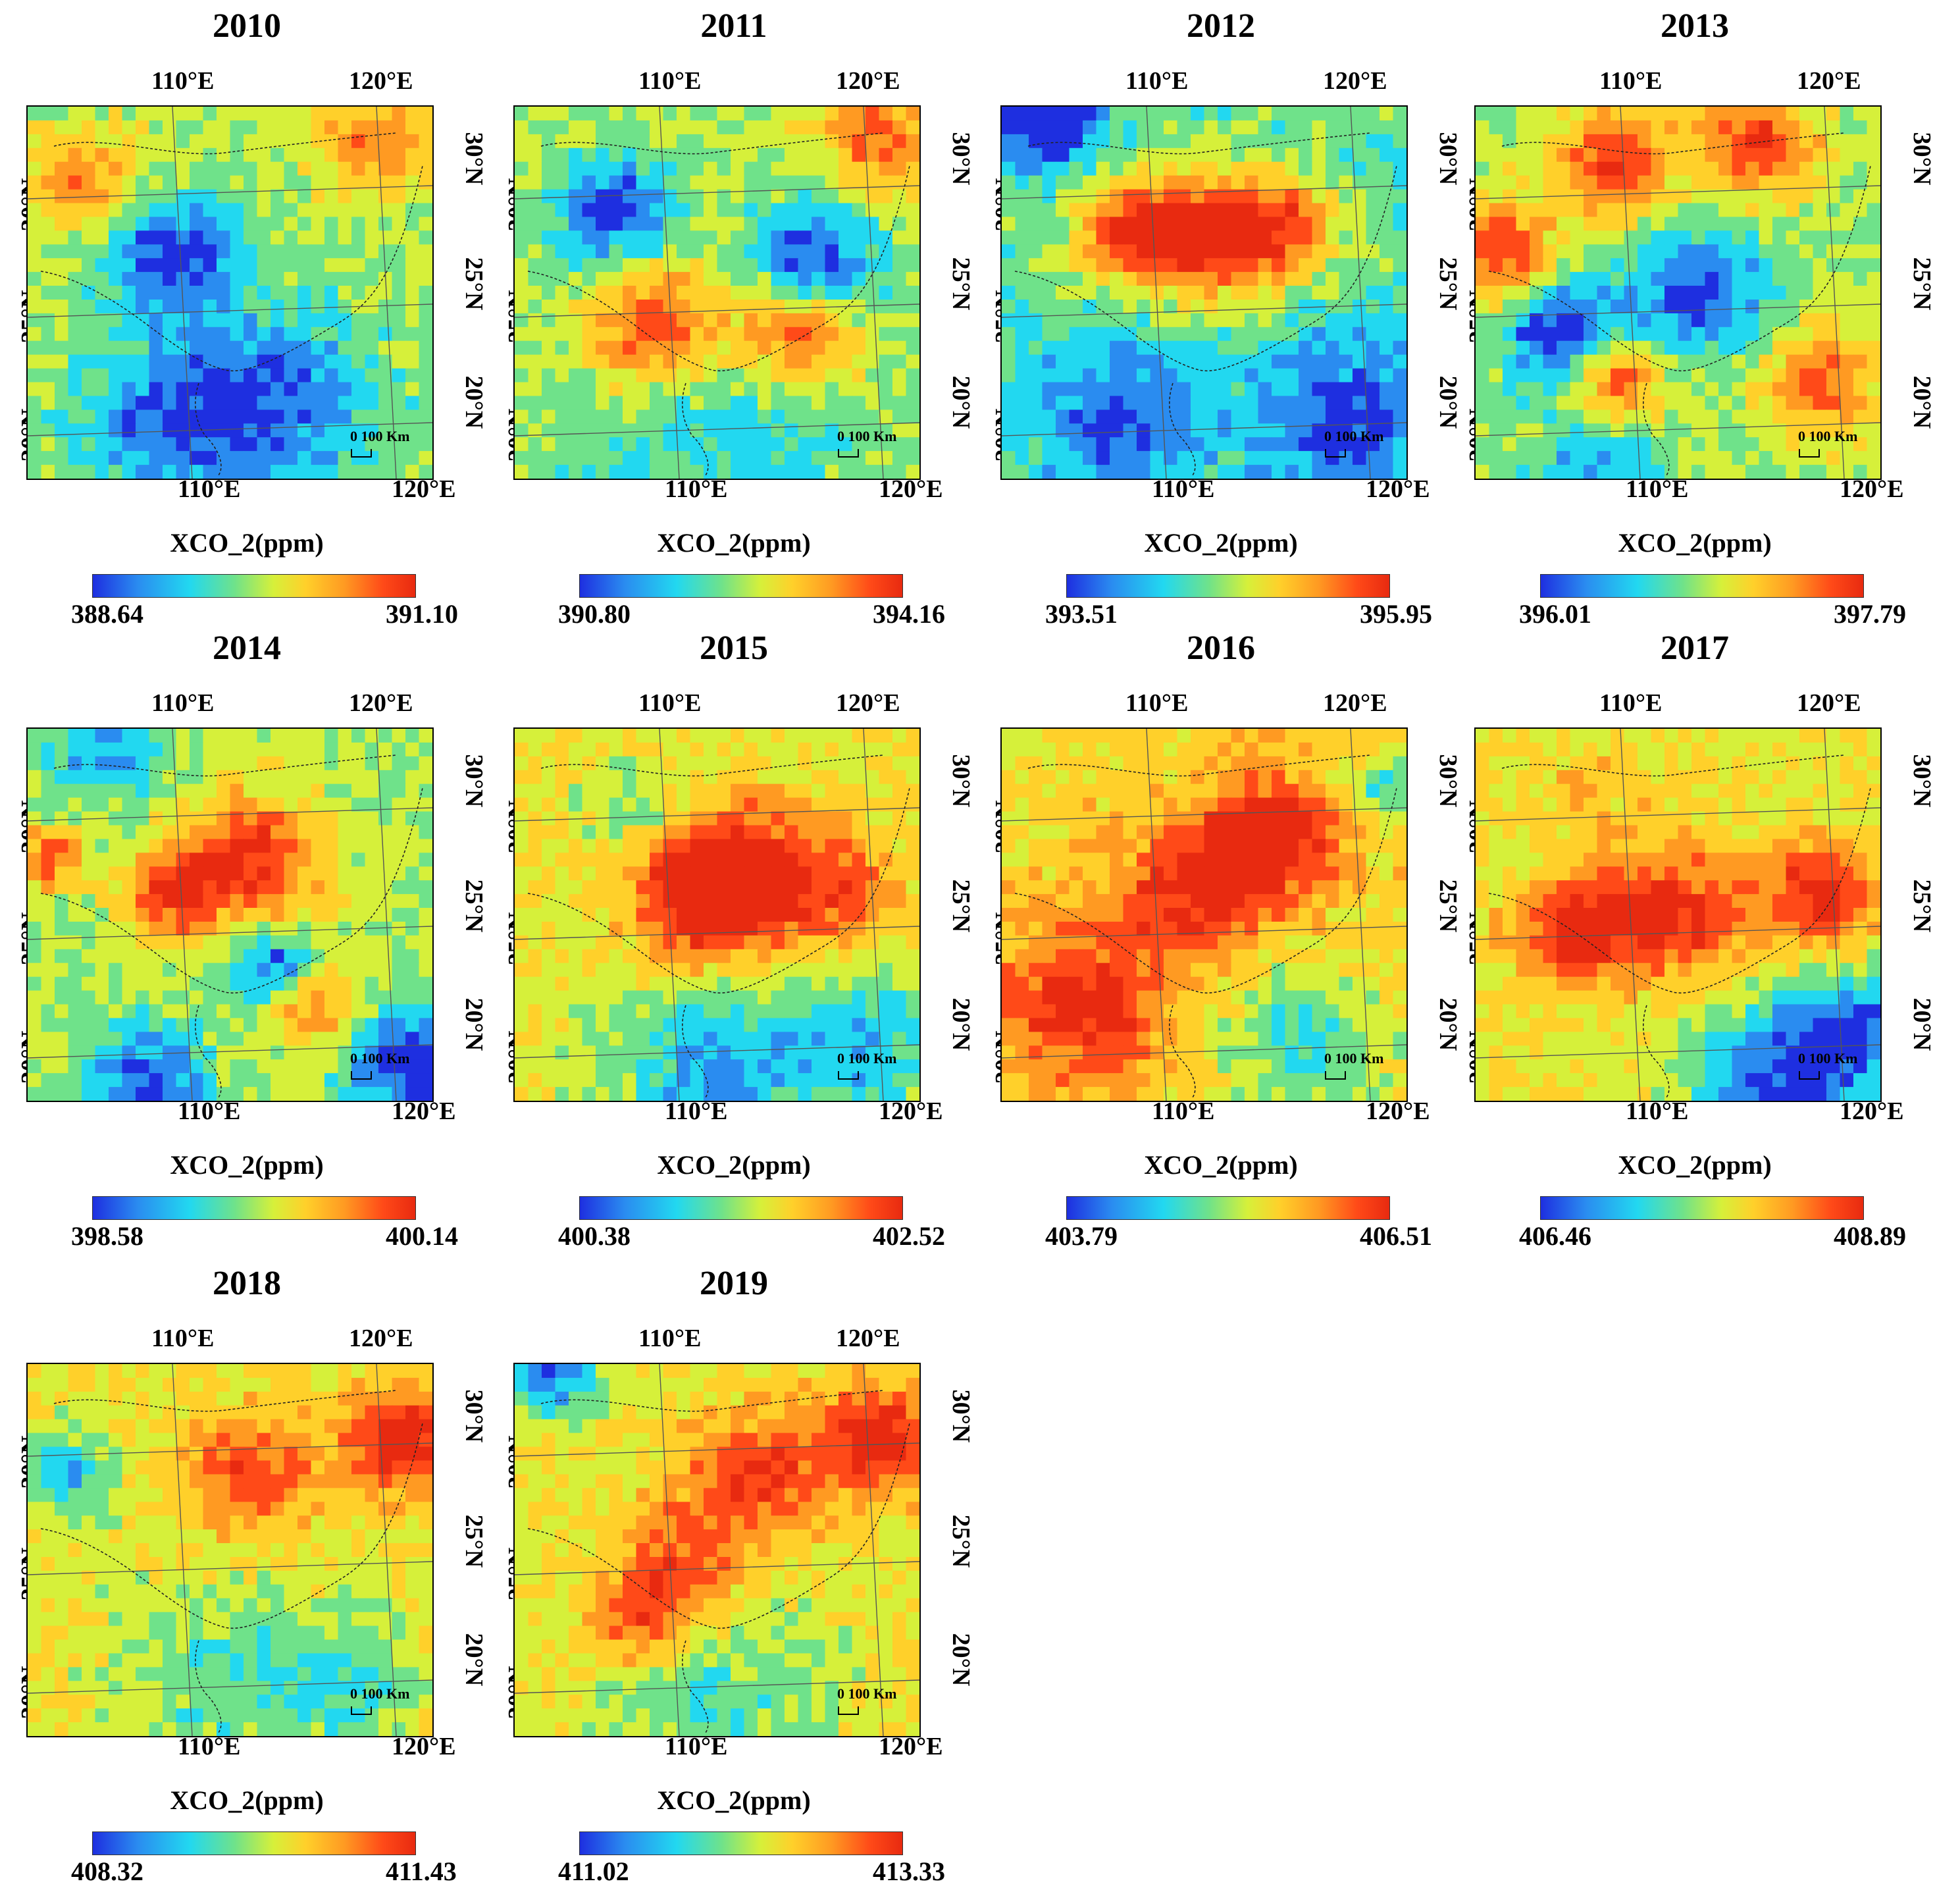  What do you see at coordinates (1398, 489) in the screenshot?
I see `tick-bottom-120e: 120°E` at bounding box center [1398, 489].